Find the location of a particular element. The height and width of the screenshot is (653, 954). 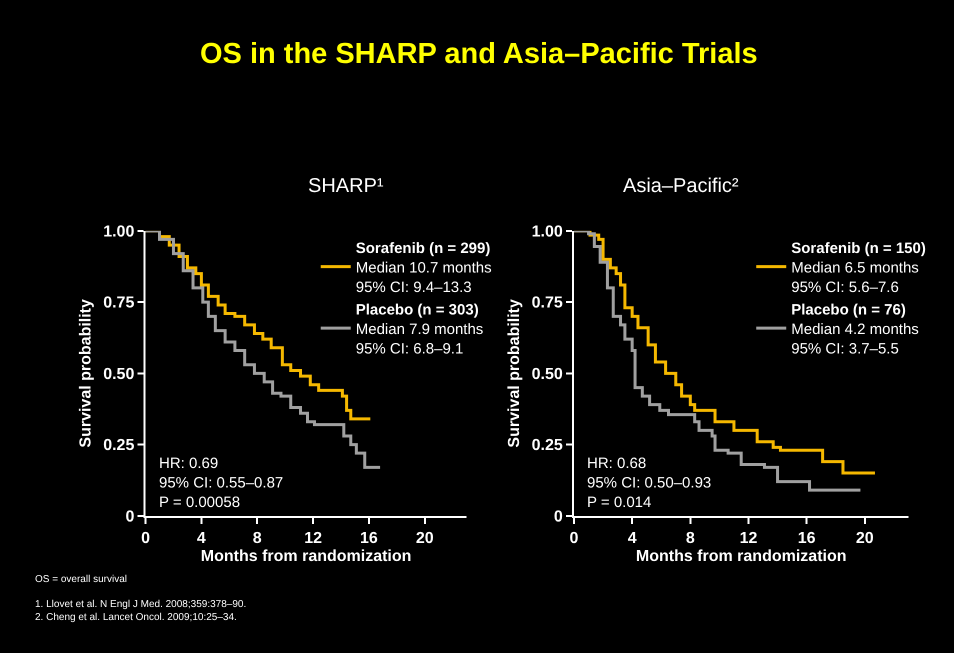

annotation: HR: 0.69 95% CI: 0.55–0.87 P = 0.00058 is located at coordinates (221, 483).